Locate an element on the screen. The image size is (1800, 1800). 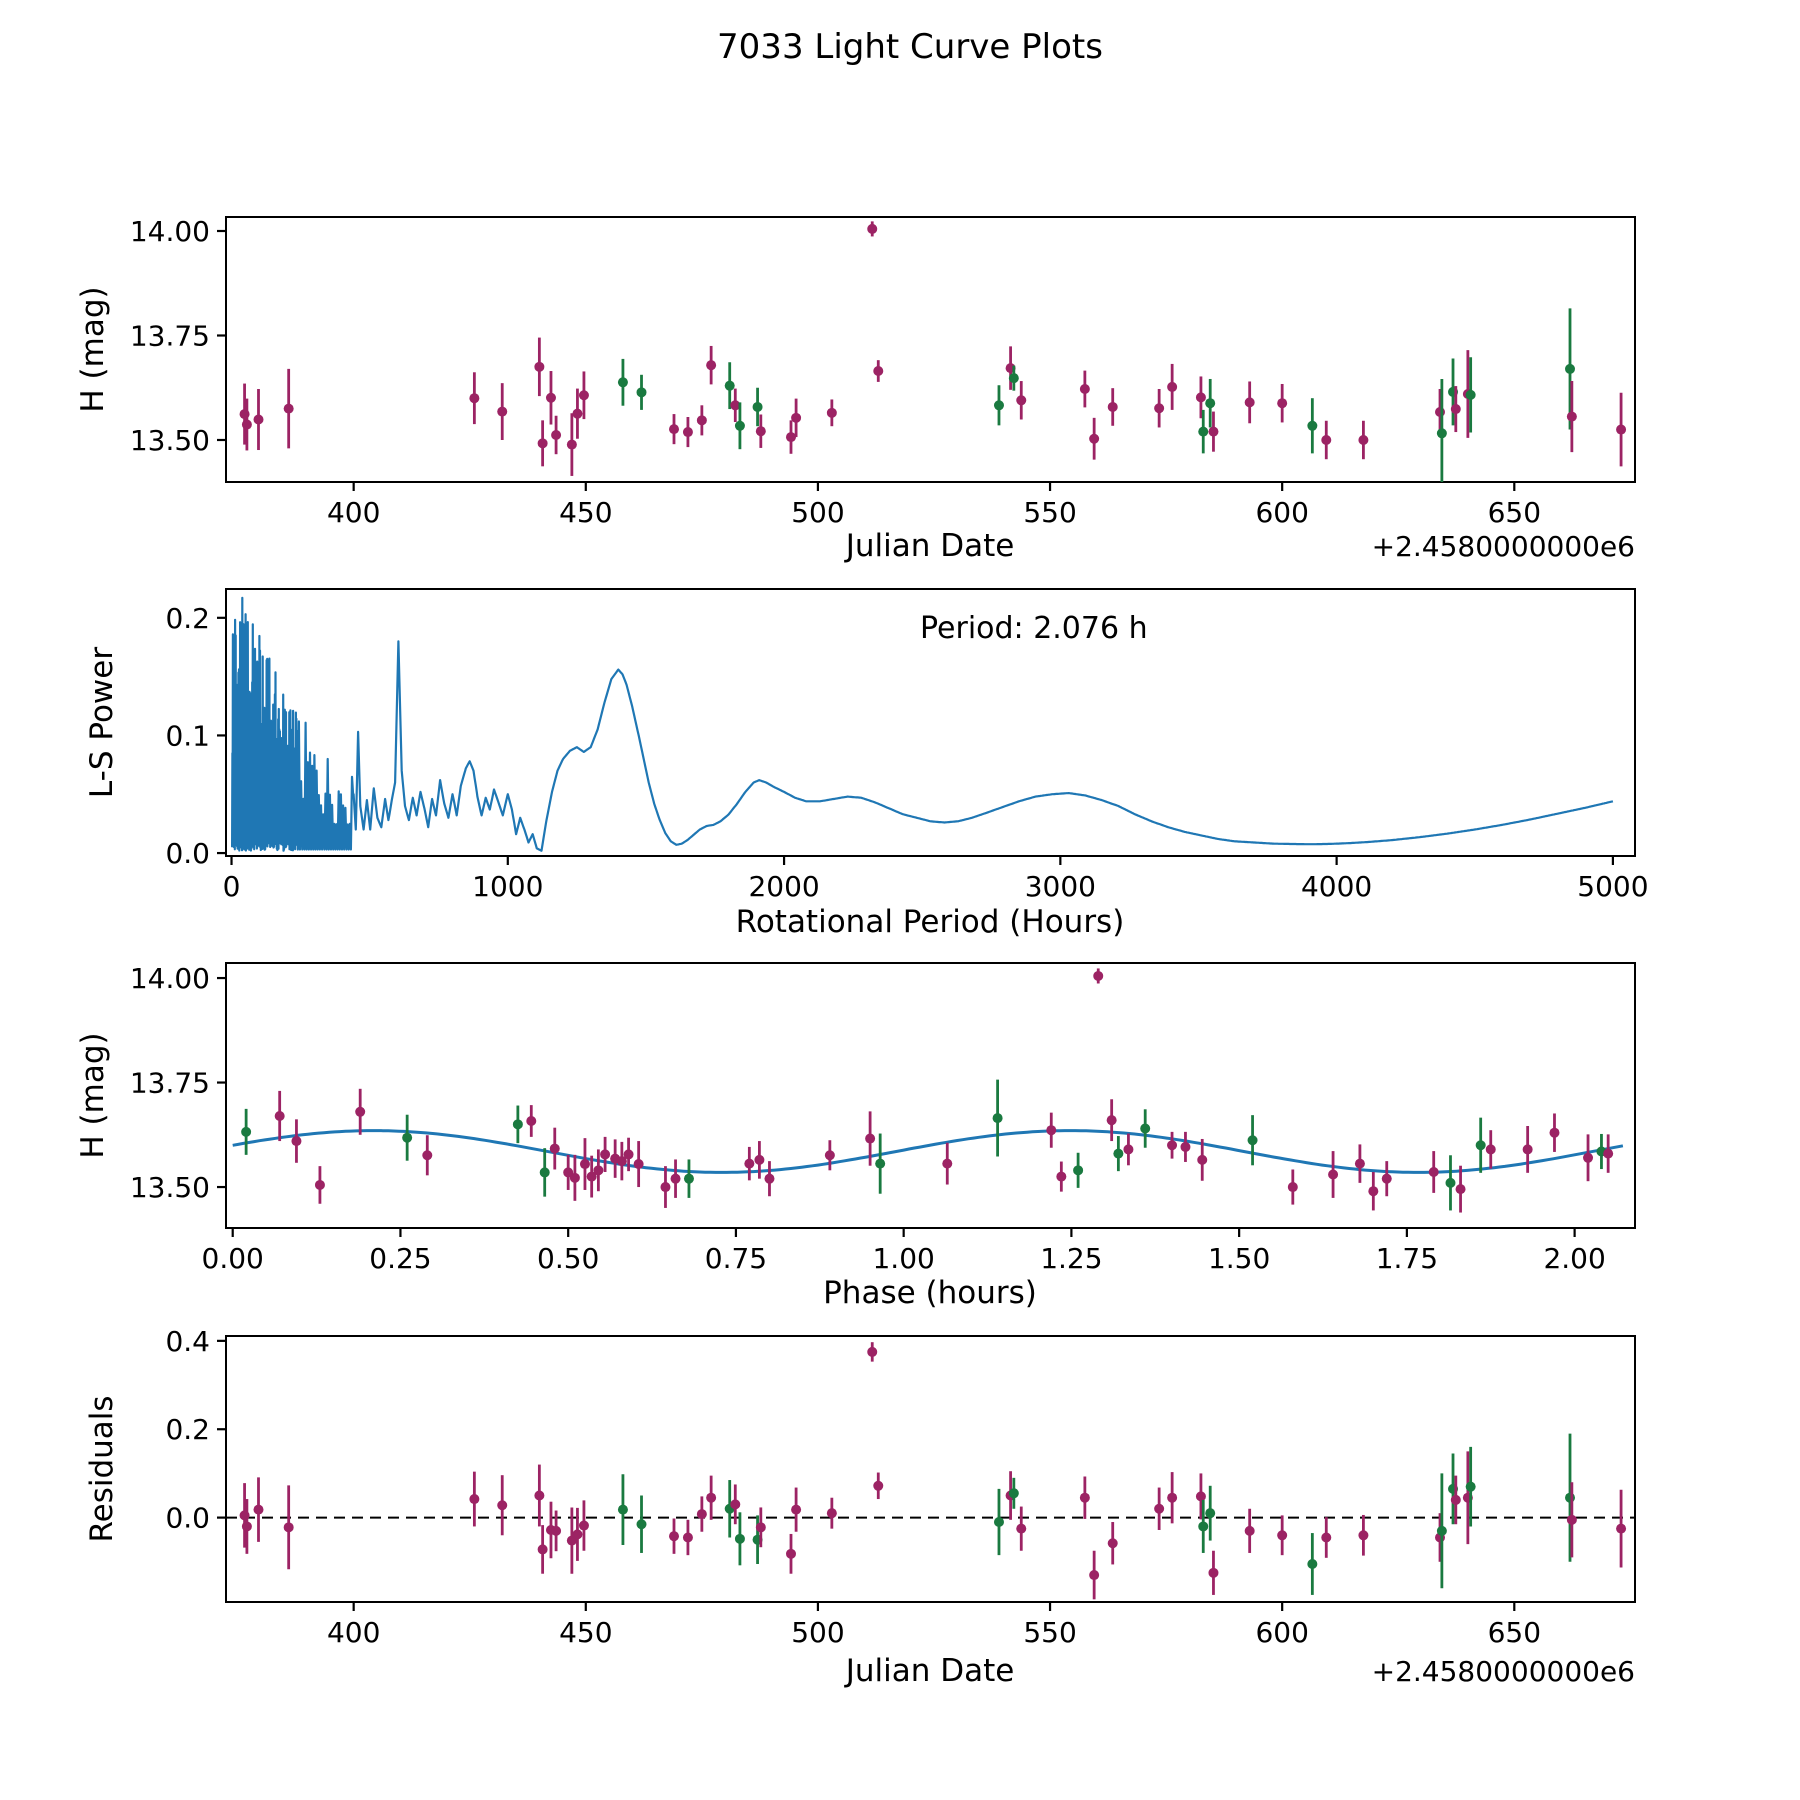
x-tick-label: 0.00 is located at coordinates (233, 1258).